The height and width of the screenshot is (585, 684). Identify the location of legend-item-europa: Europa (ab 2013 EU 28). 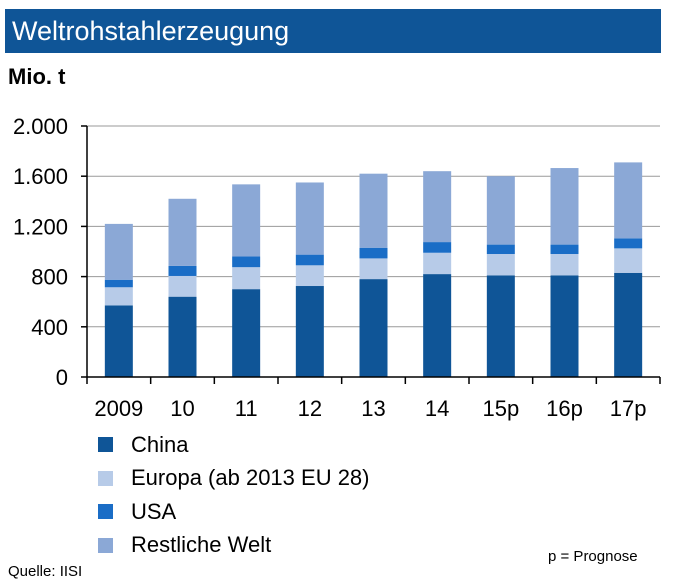
(234, 479).